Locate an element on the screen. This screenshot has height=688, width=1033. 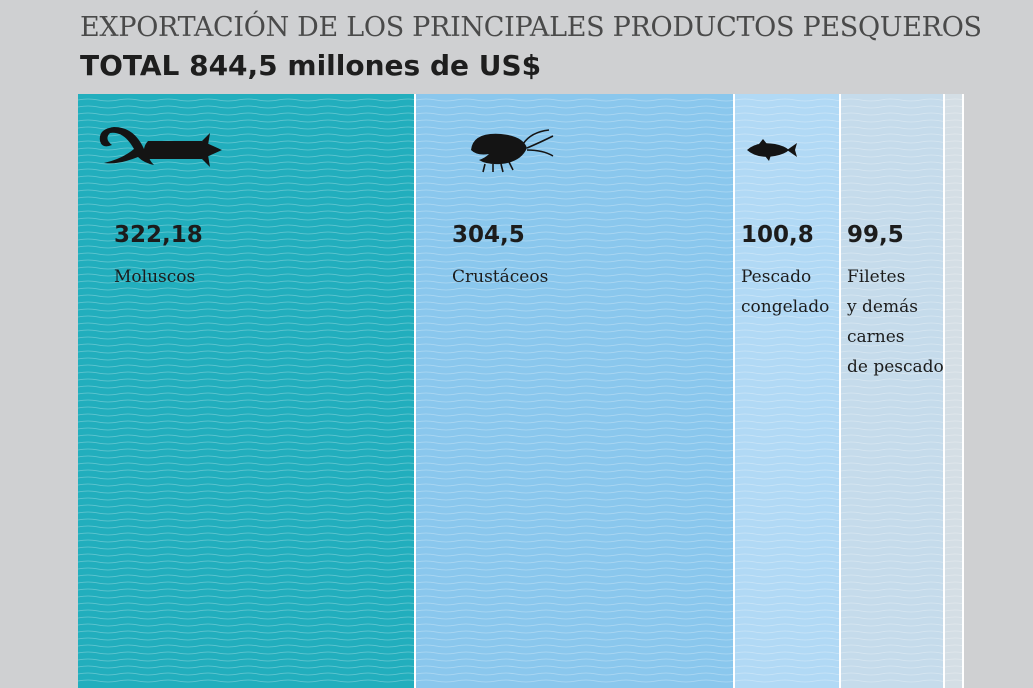
category-label-line: Filetes is located at coordinates (876, 277).